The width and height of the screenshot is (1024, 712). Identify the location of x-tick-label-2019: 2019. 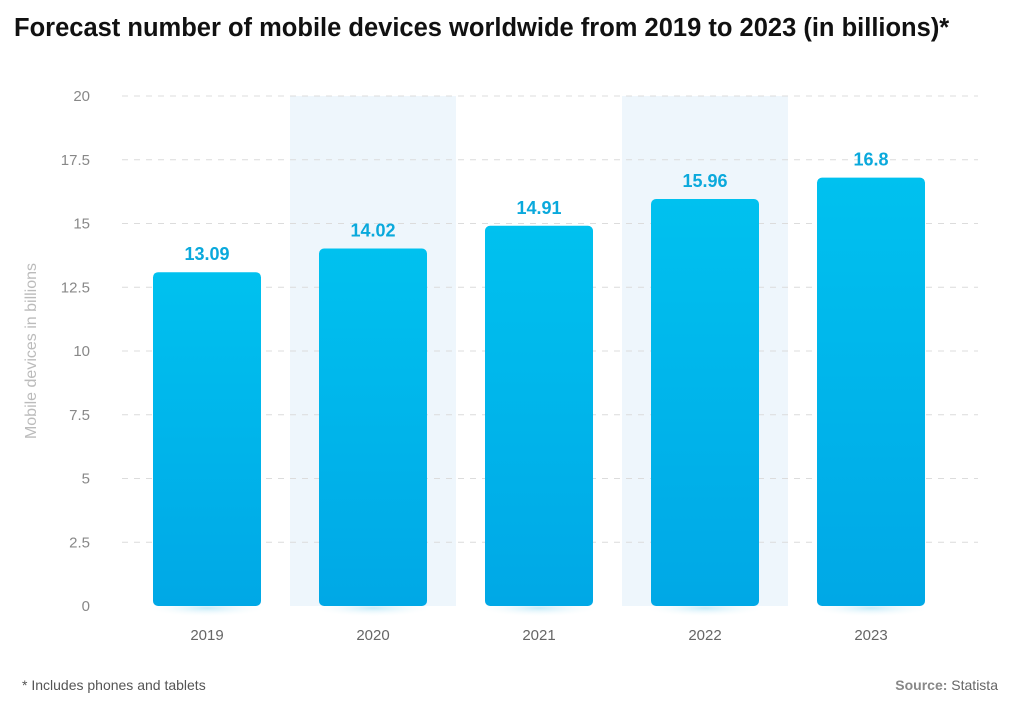
(206, 635).